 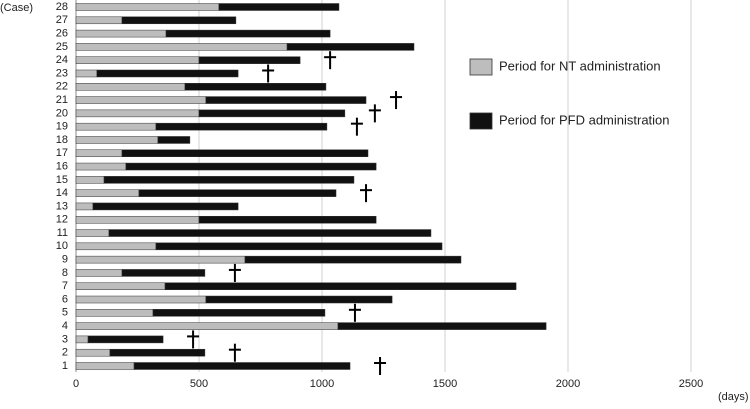 What do you see at coordinates (62, 233) in the screenshot?
I see `y-tick-label: 11` at bounding box center [62, 233].